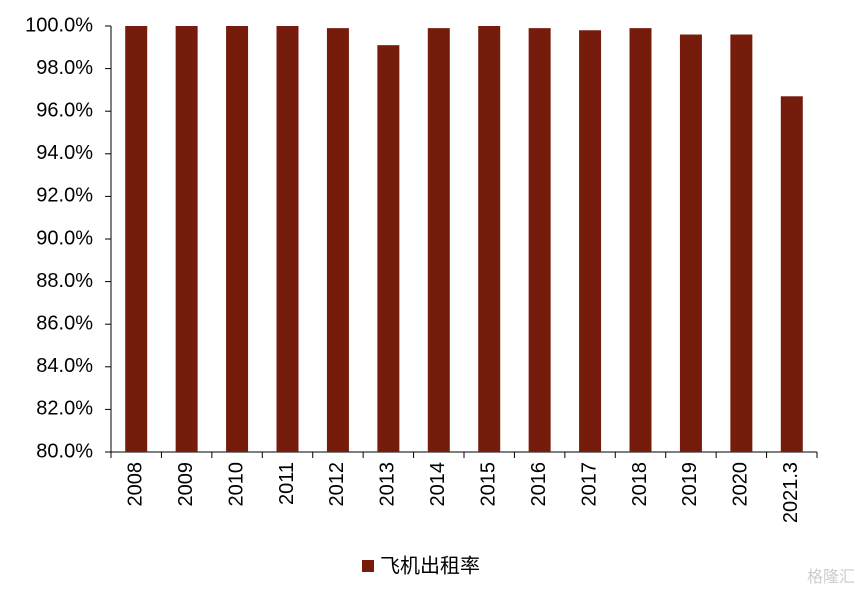  Describe the element at coordinates (287, 483) in the screenshot. I see `x-tick-label: 2011` at that location.